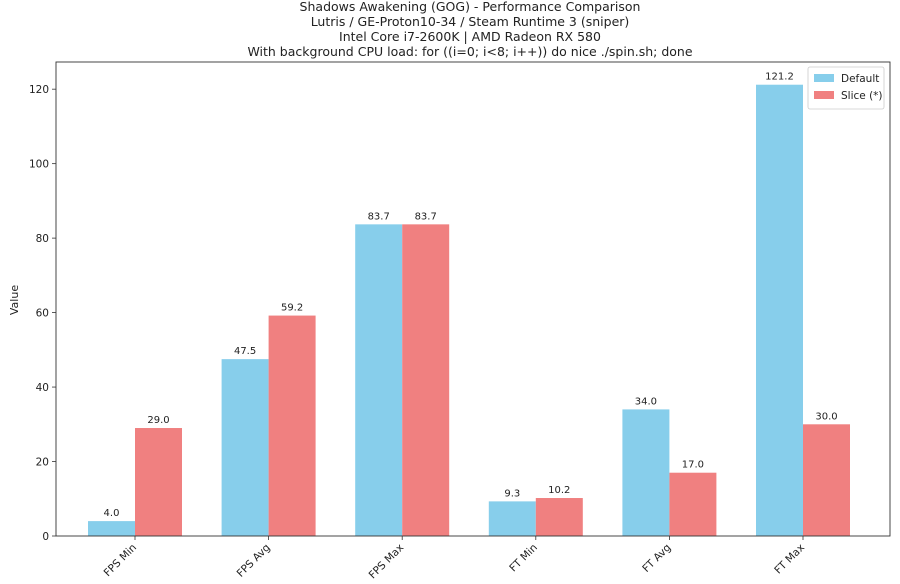 Image resolution: width=900 pixels, height=584 pixels. I want to click on bar-default-fps-min, so click(111, 528).